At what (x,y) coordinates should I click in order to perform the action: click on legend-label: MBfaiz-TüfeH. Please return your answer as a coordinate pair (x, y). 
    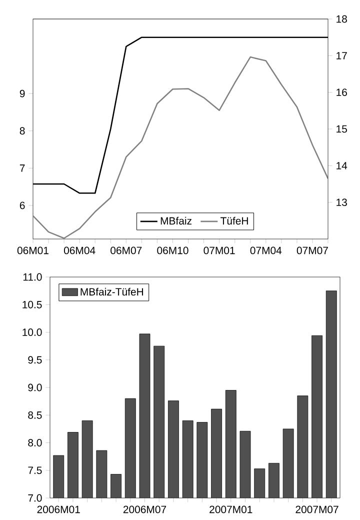
    Looking at the image, I should click on (112, 292).